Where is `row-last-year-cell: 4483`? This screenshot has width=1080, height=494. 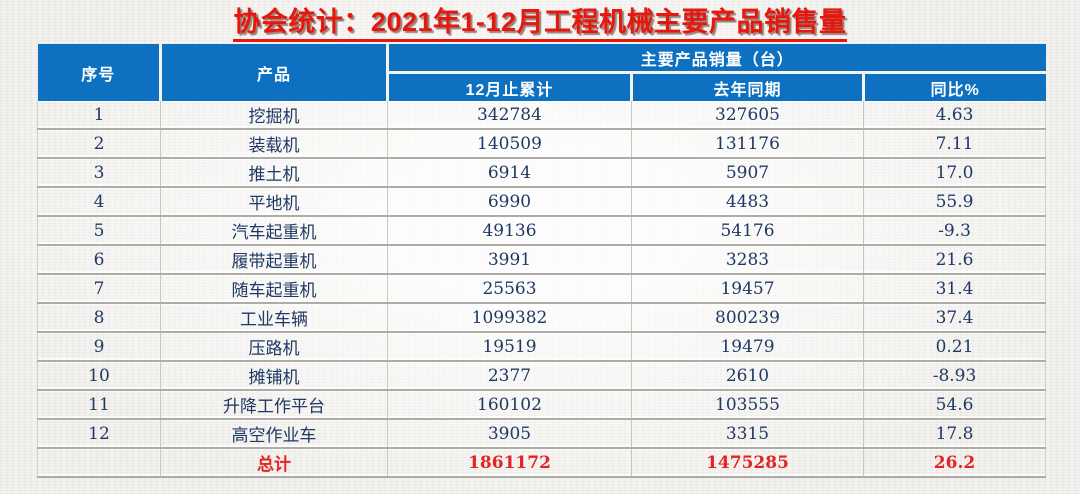
row-last-year-cell: 4483 is located at coordinates (747, 202).